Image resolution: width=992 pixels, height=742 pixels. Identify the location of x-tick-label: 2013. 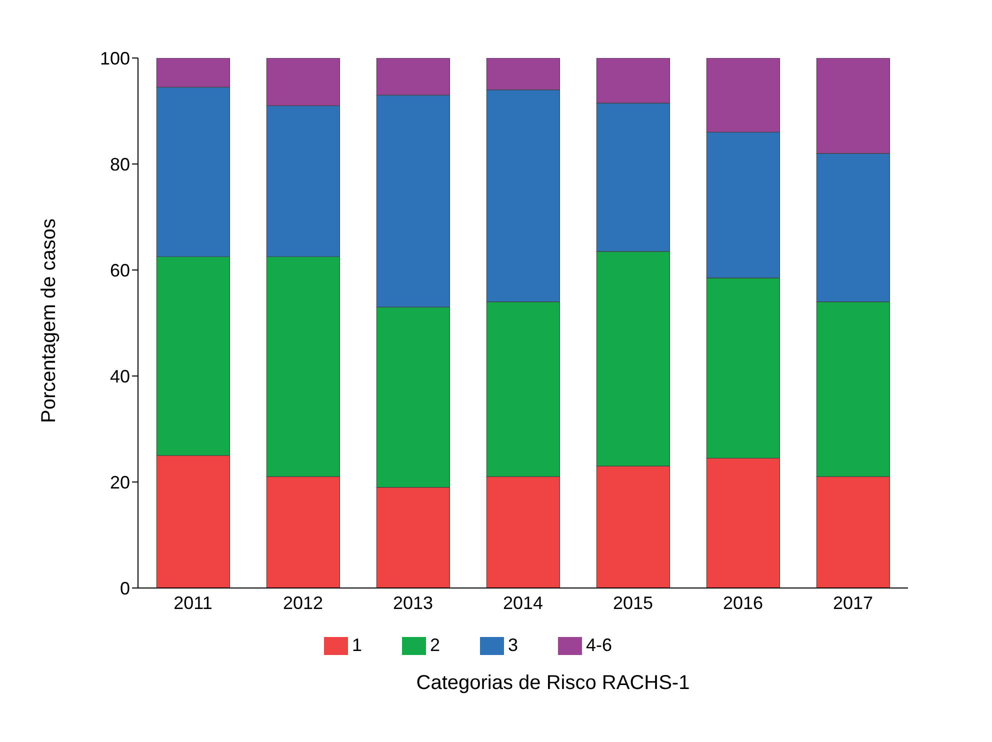
(413, 602).